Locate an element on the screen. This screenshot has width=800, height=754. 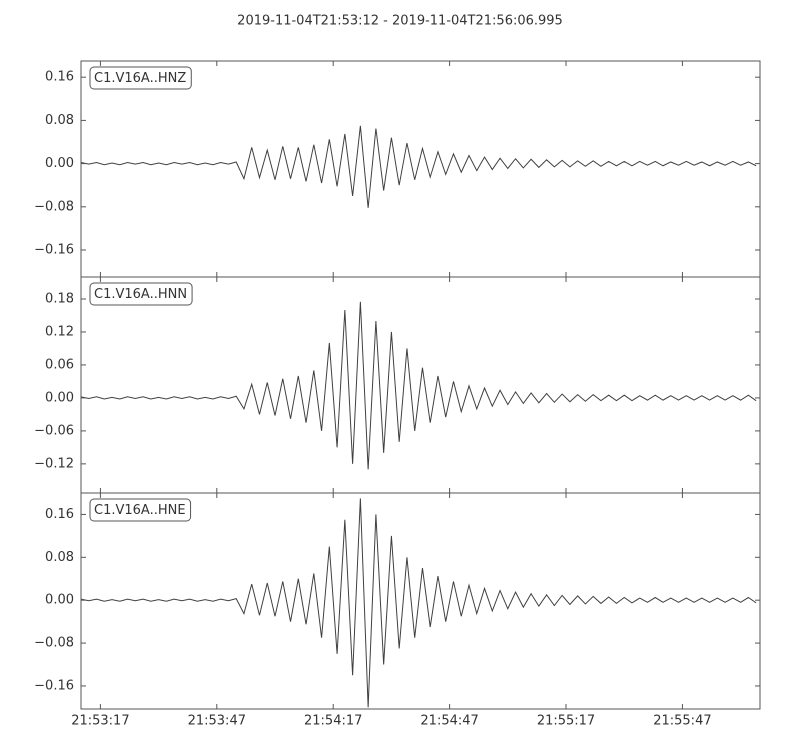
x-tick-label: 21:55:17 is located at coordinates (566, 721).